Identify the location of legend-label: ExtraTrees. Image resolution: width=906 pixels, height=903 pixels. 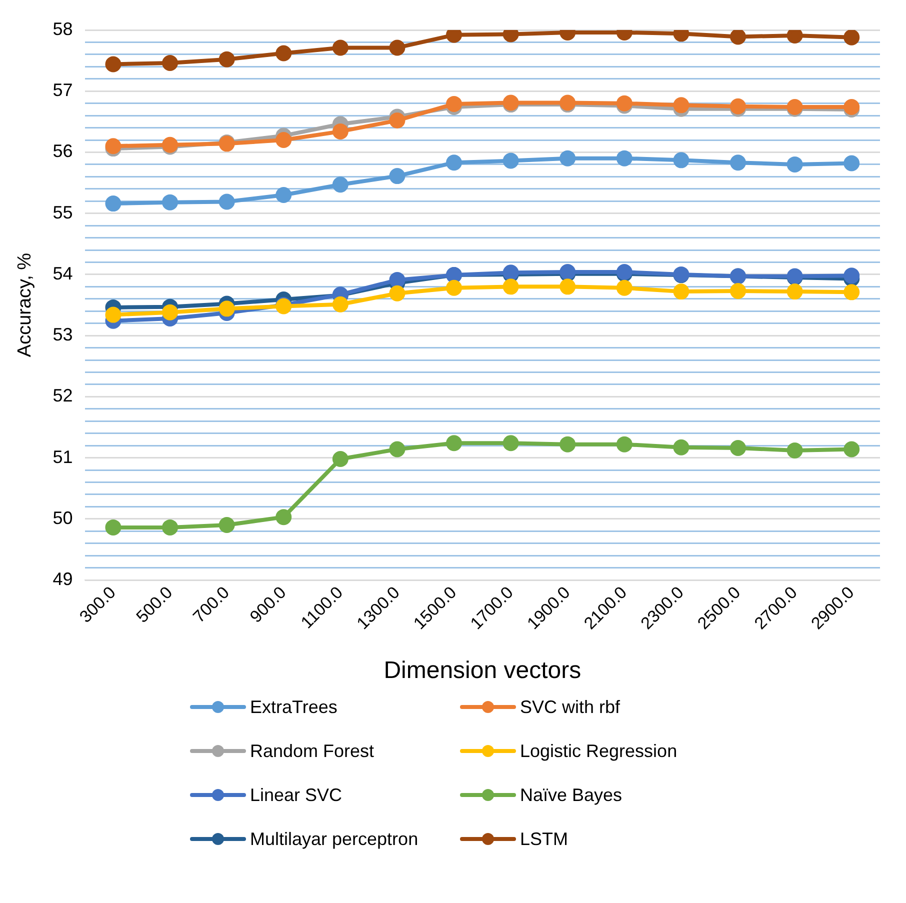
(294, 707).